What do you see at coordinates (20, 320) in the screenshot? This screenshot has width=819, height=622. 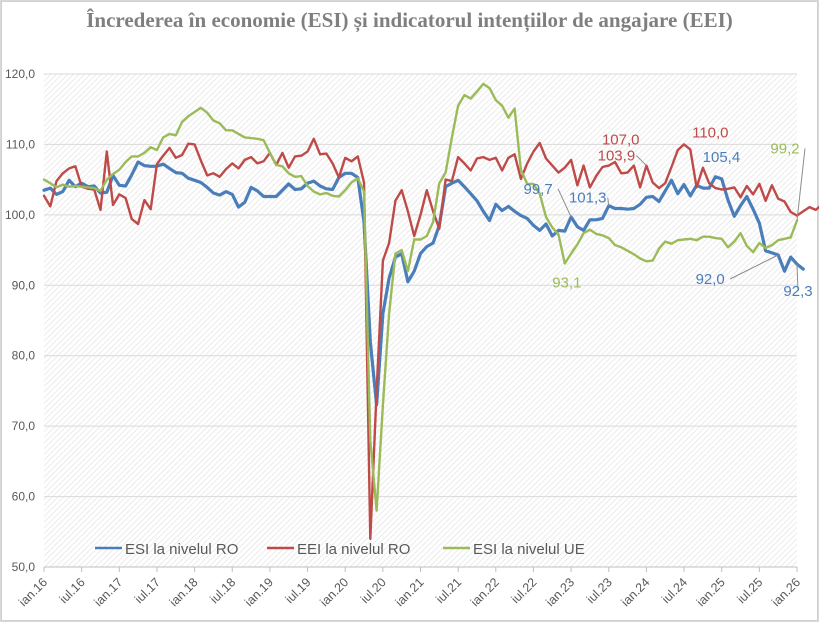 I see `y-axis: 50,0 60,0 70,0 80,0 90,0 100,0 110,0 120,0` at bounding box center [20, 320].